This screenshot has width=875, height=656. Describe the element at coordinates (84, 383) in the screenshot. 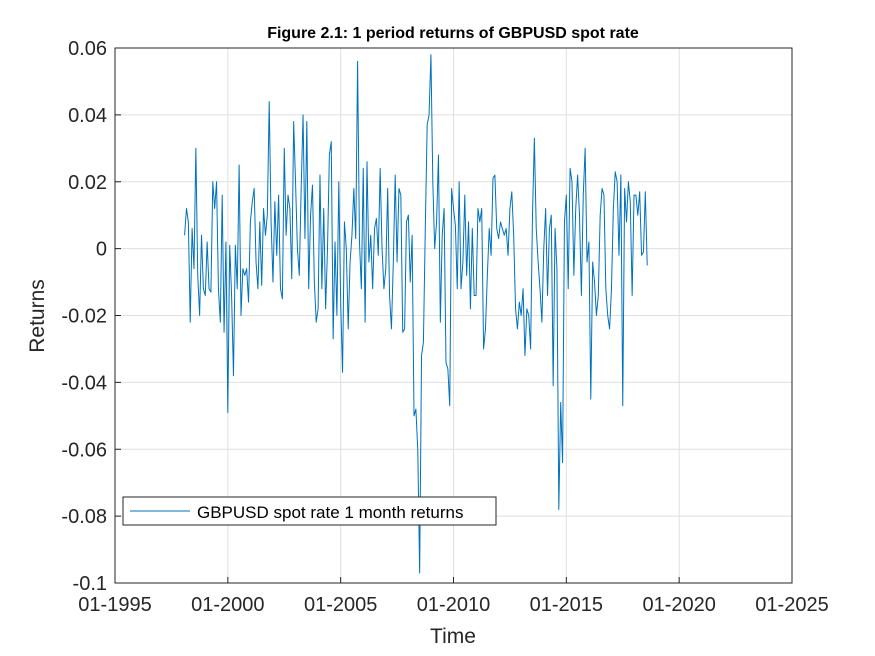

I see `y-tick-label: -0.04` at that location.